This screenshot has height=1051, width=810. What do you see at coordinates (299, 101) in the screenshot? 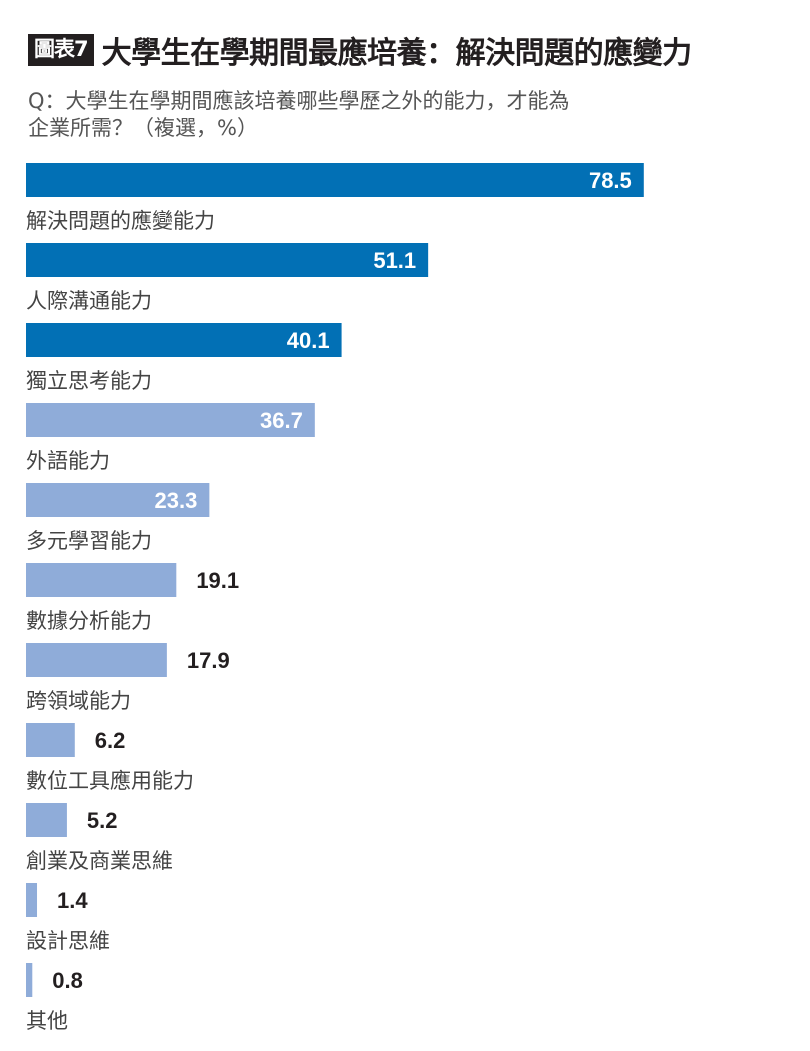
I see `subtitle-line-1: Q：大學生在學期間應該培養哪些學歷之外的能力，才能為` at bounding box center [299, 101].